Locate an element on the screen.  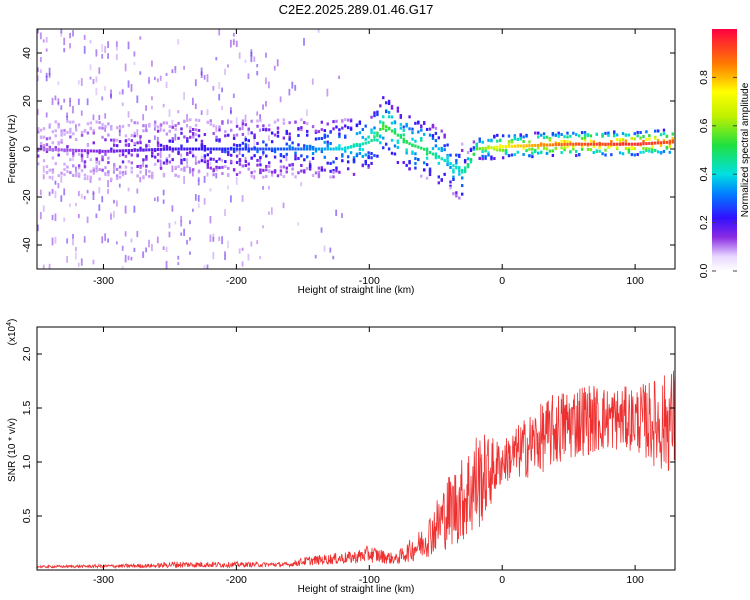
y-tick-label: 20 is located at coordinates (27, 101).